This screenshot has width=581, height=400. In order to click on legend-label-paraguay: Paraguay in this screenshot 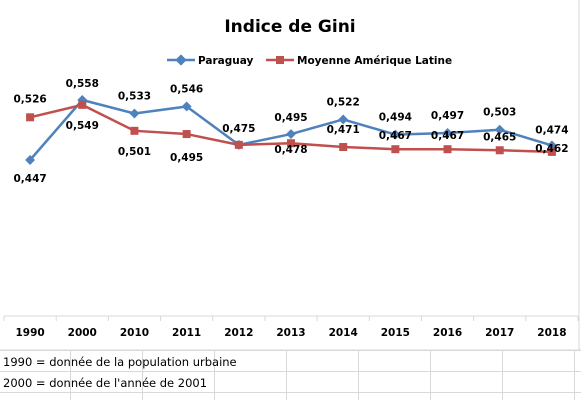, I will do `click(226, 61)`.